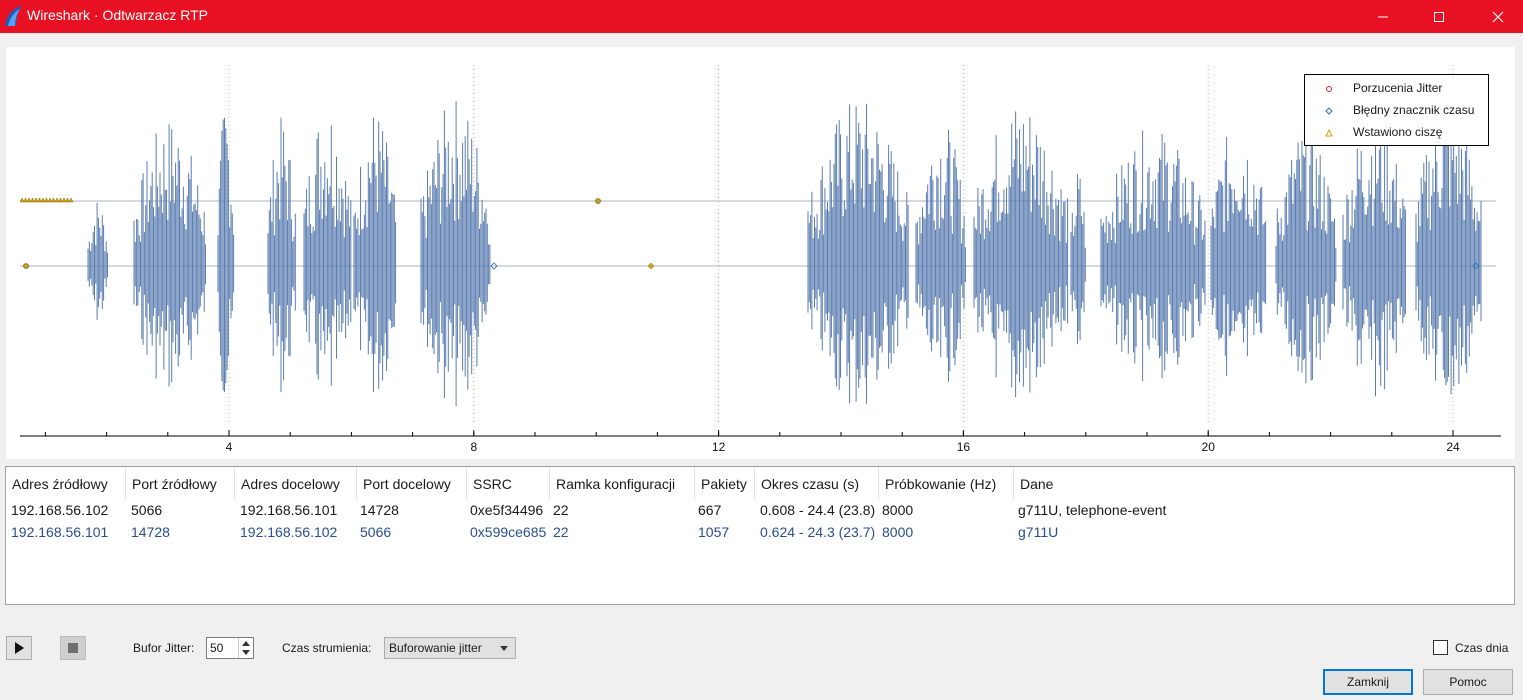 This screenshot has height=700, width=1523. I want to click on timing-mode-combo: Buforowanie jitter, so click(450, 648).